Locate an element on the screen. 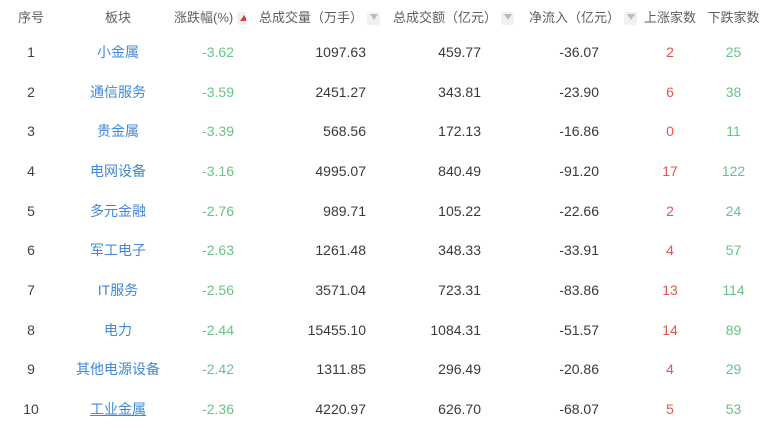 This screenshot has width=766, height=429. table-row: 2 通信服务 -3.59 2451.27 343.81 -23.90 6 38 is located at coordinates (383, 92).